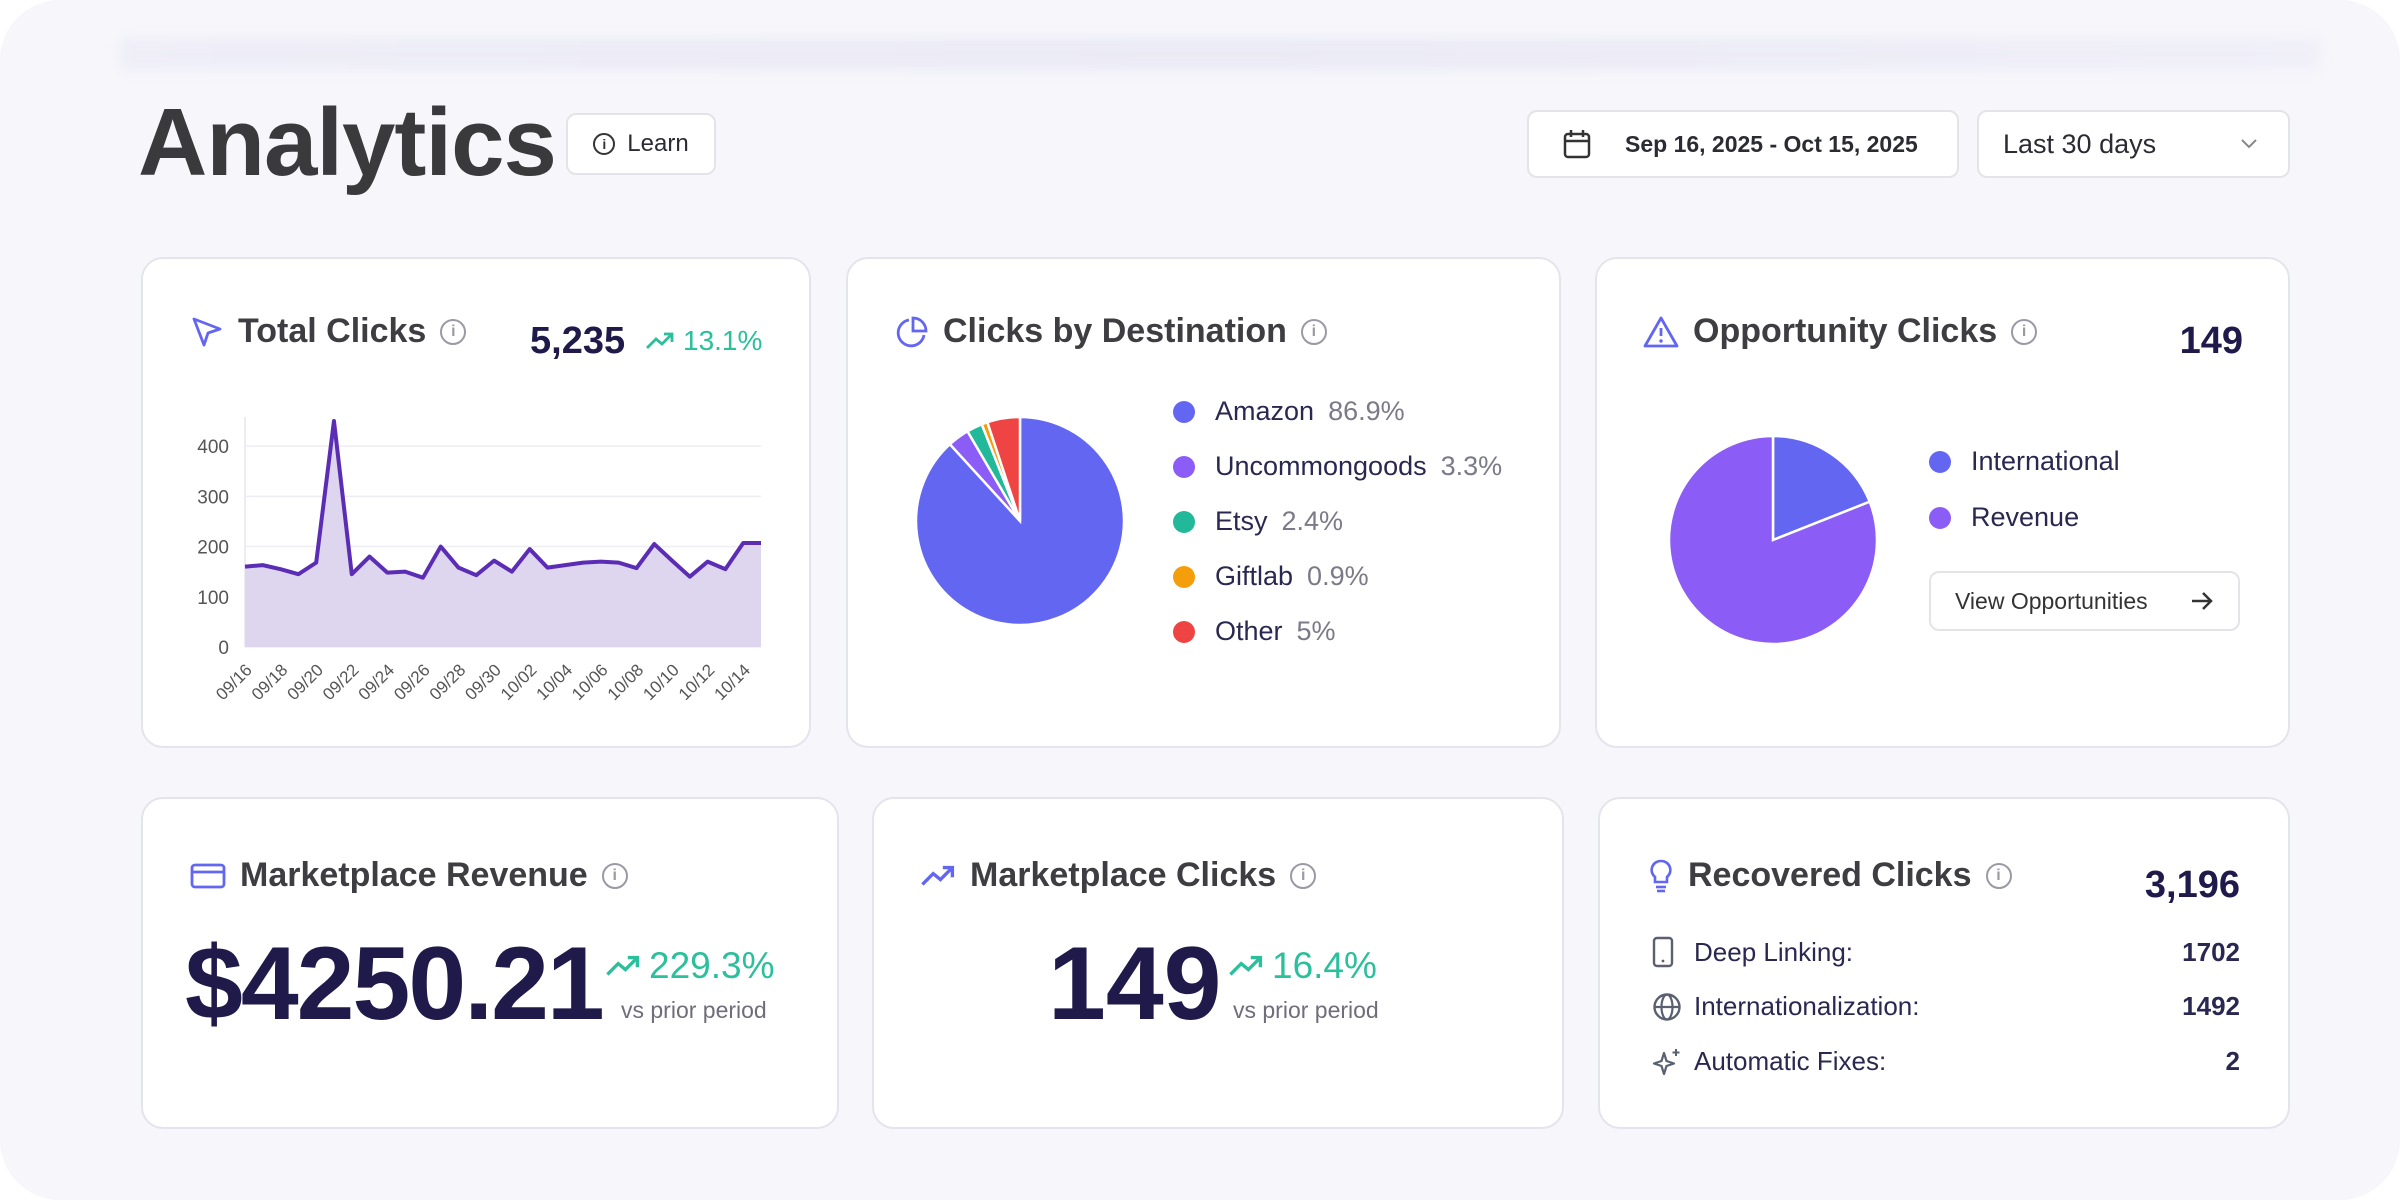 The width and height of the screenshot is (2400, 1200). I want to click on legend-item: Revenue, so click(2004, 517).